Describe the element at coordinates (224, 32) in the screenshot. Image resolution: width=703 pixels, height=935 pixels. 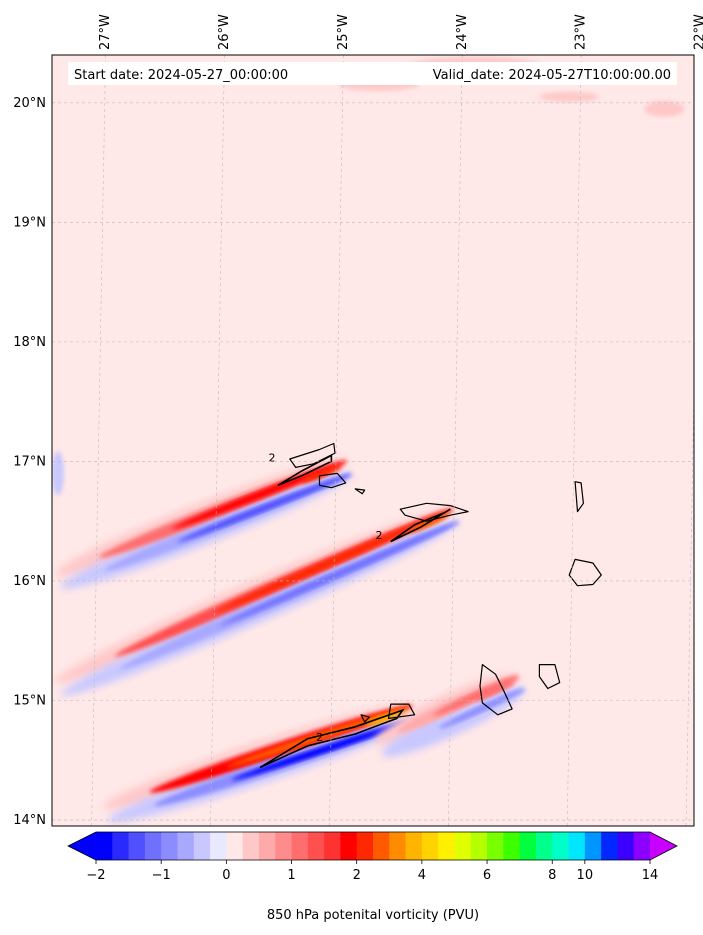
I see `x-tick-label: 26°W` at that location.